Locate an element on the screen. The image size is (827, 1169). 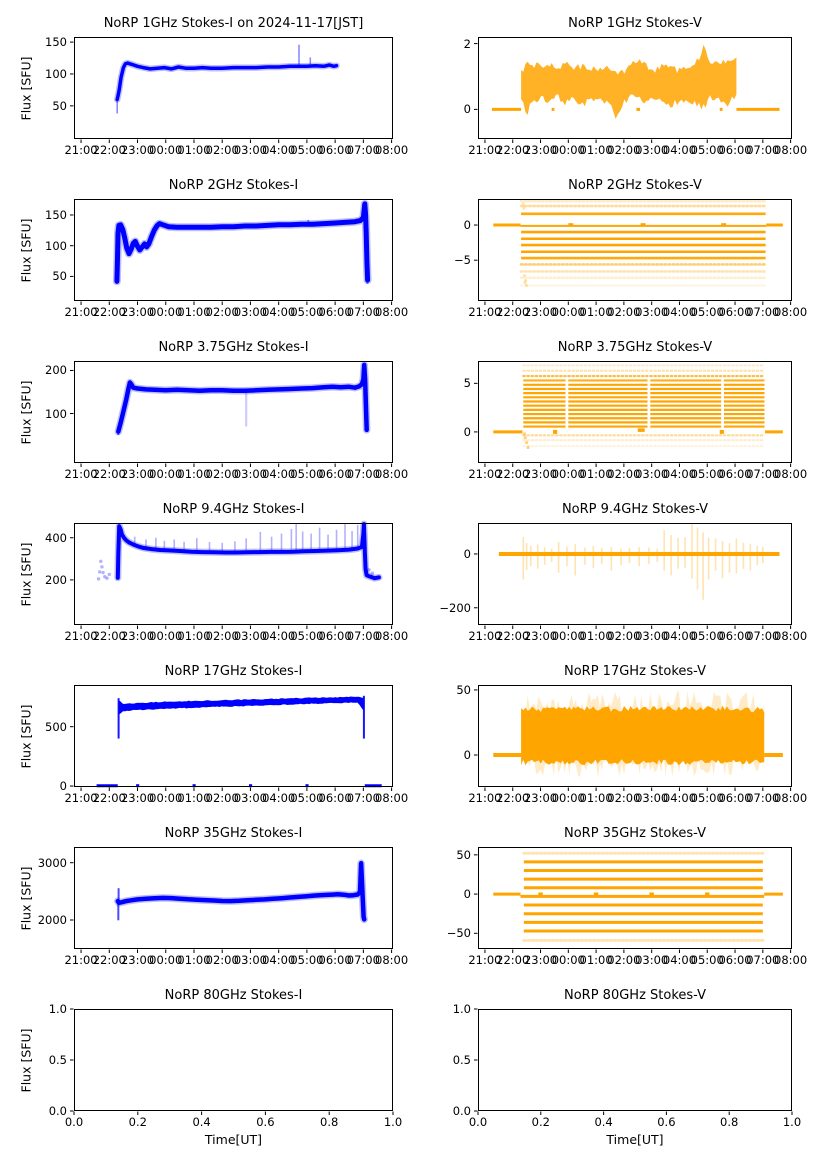
plot-area-norp-35ghz-stokes-i is located at coordinates (231, 900).